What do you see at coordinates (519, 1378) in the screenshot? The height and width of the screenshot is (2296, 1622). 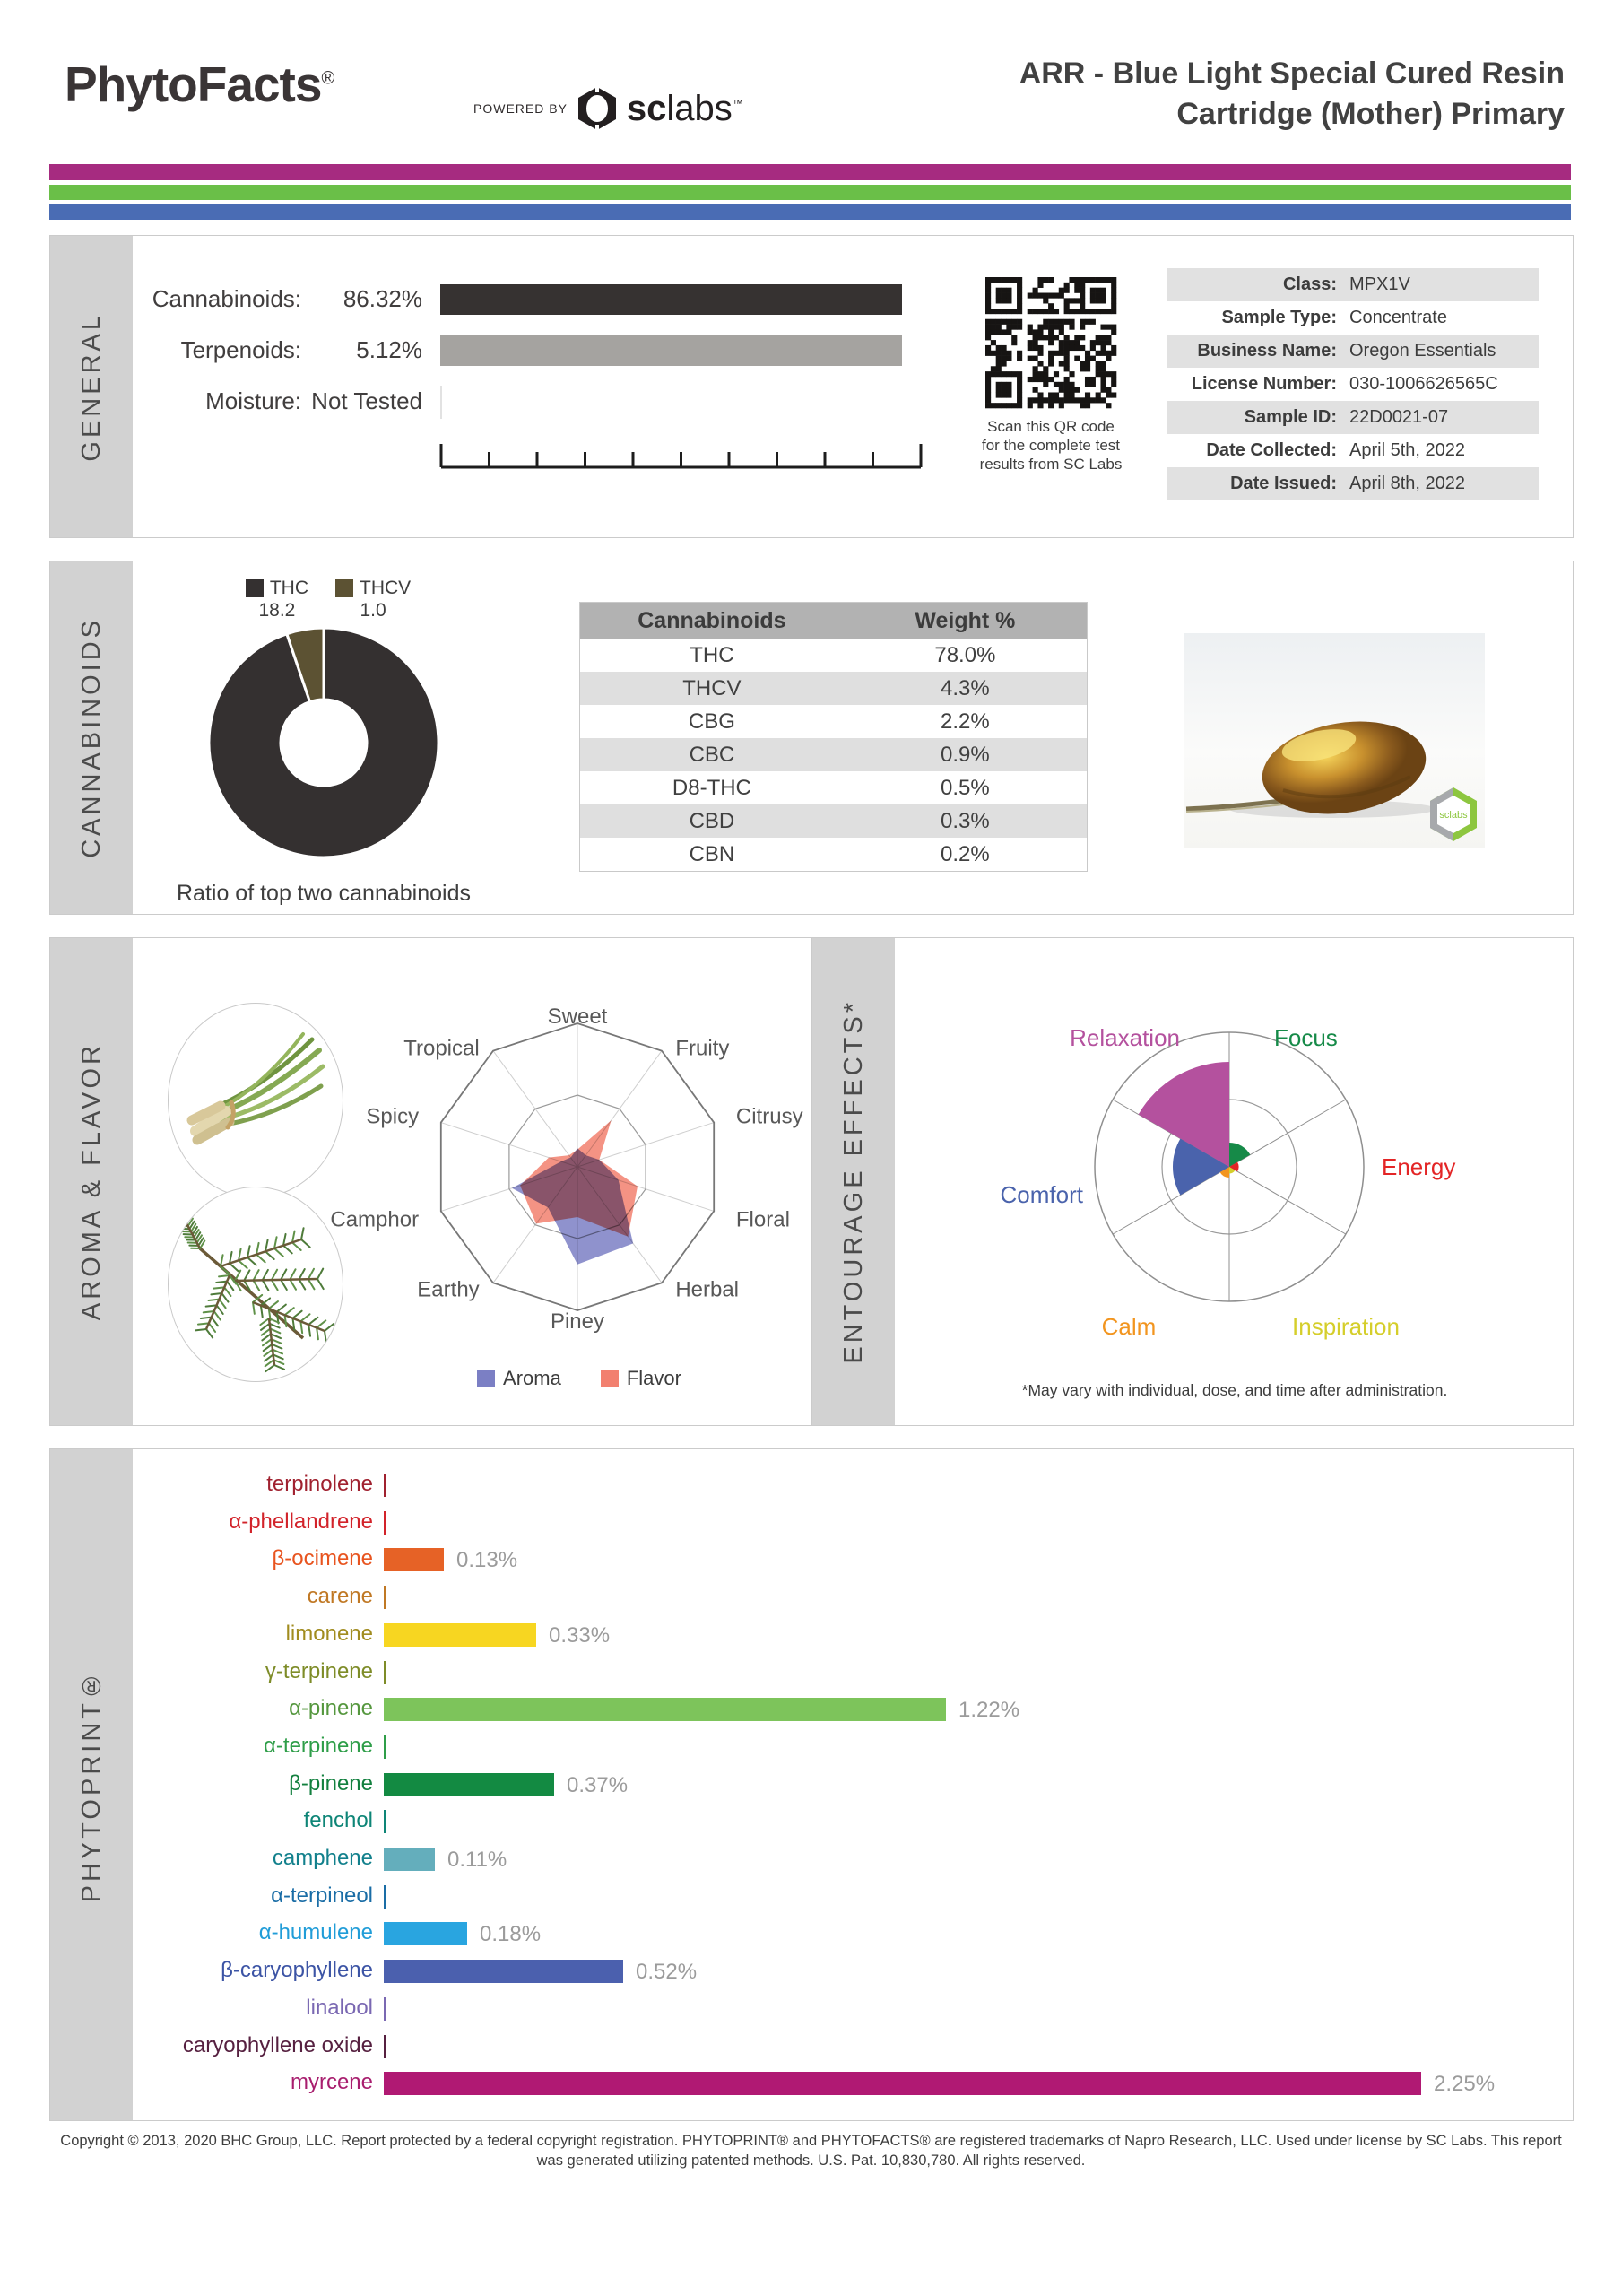 I see `radar-legend-entry: Aroma` at bounding box center [519, 1378].